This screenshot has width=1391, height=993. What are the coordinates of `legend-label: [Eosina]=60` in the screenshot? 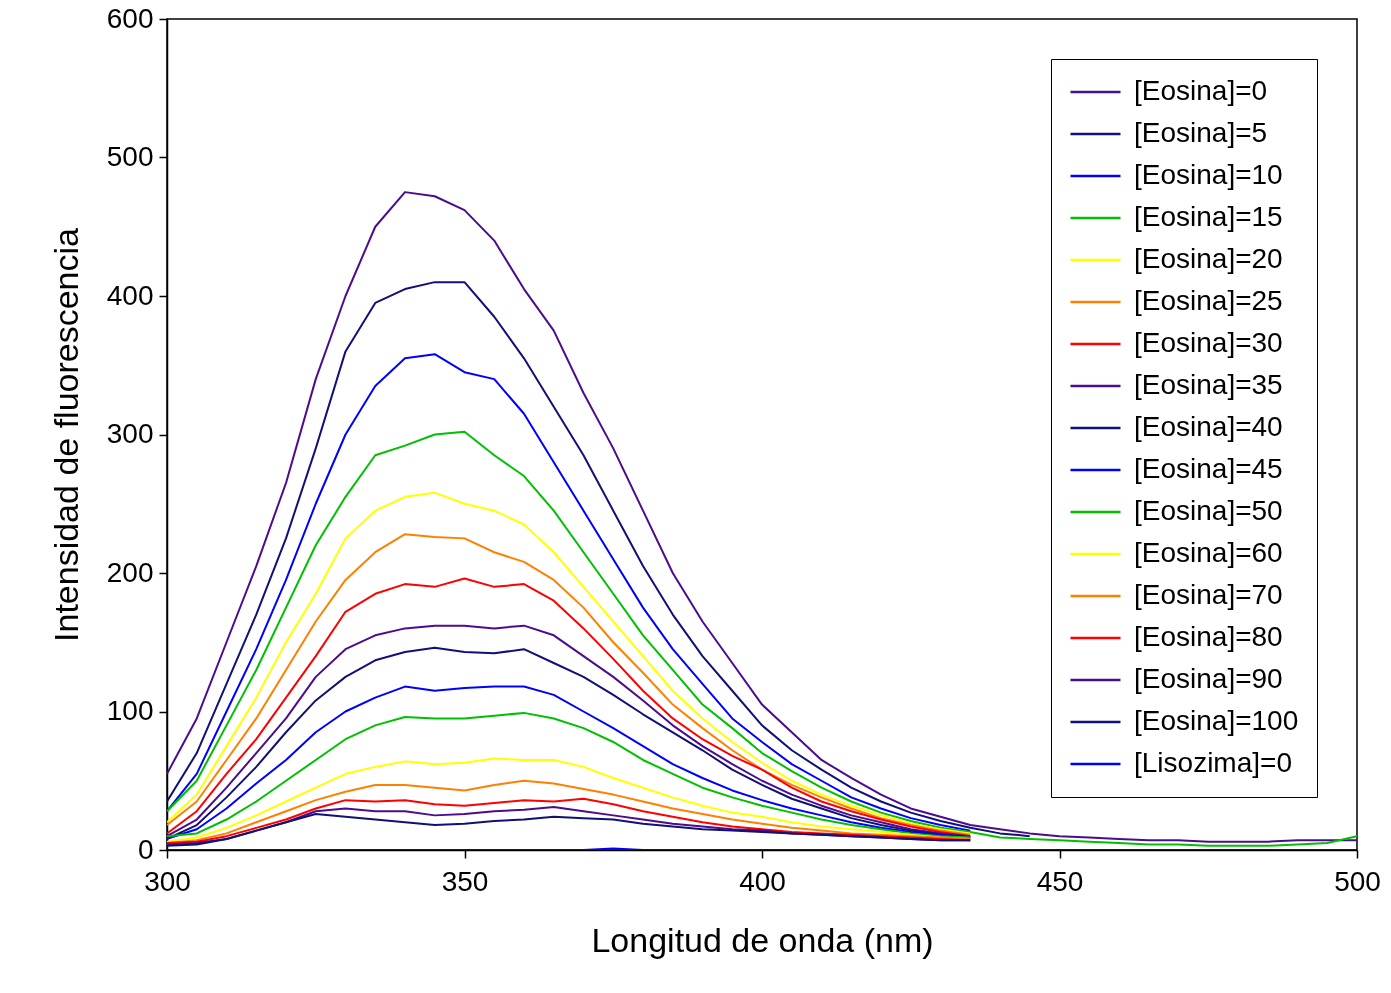 It's located at (1208, 552).